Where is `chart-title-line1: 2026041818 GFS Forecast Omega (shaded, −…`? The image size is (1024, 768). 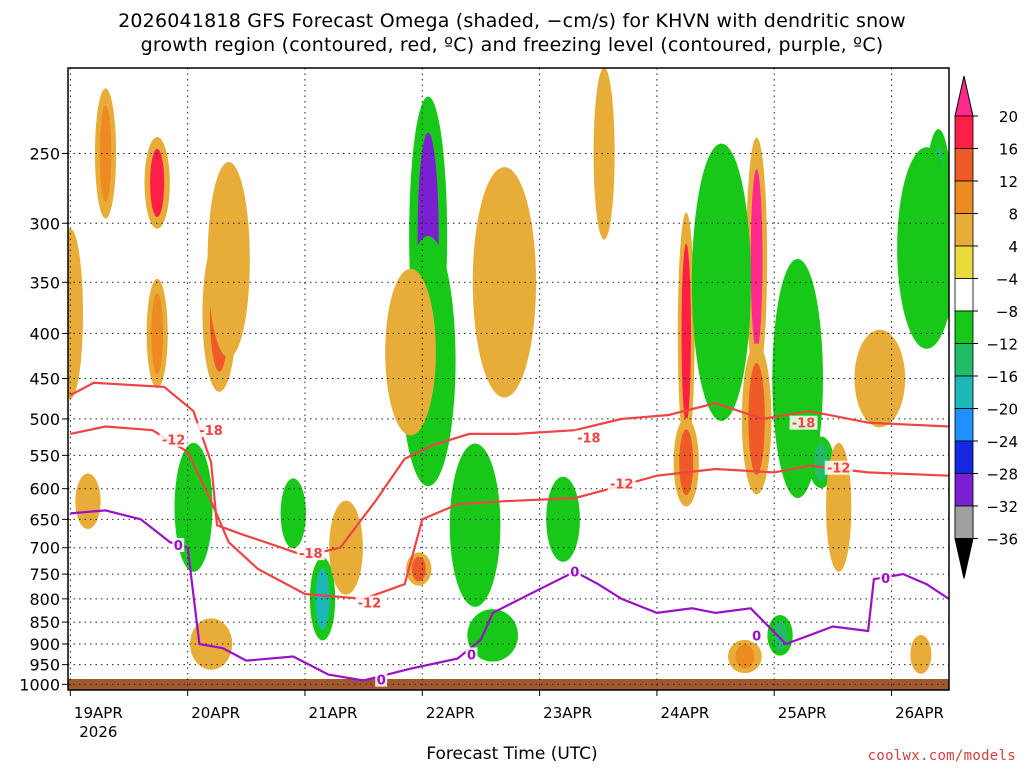
chart-title-line1: 2026041818 GFS Forecast Omega (shaded, −… is located at coordinates (512, 21).